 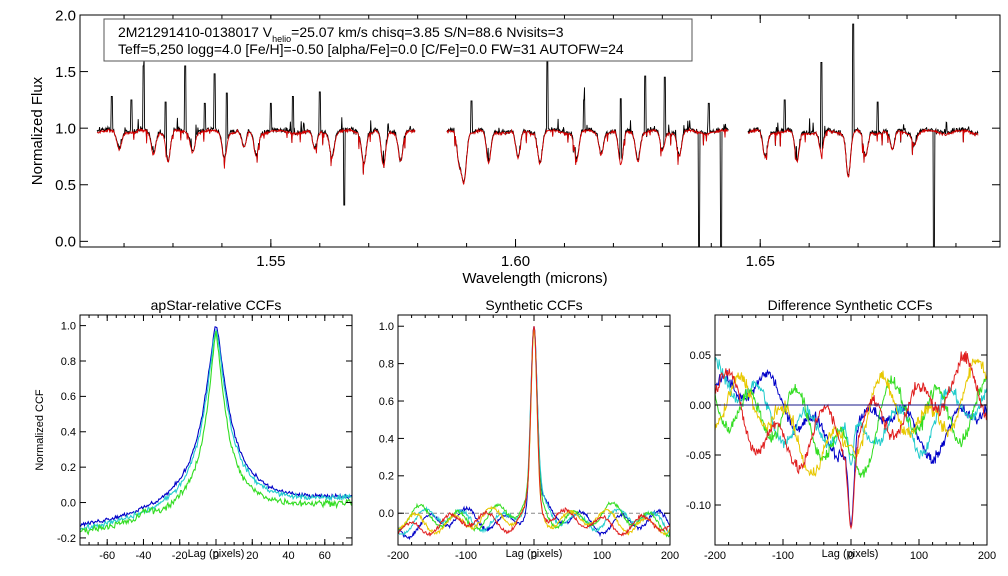 I want to click on synthetic-ccf-x-label: Lag (pixels), so click(x=534, y=554).